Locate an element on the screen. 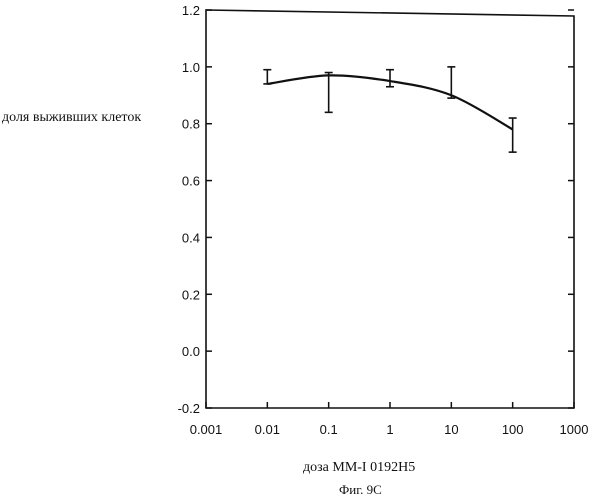  y-tick-label: 0.0 is located at coordinates (191, 351).